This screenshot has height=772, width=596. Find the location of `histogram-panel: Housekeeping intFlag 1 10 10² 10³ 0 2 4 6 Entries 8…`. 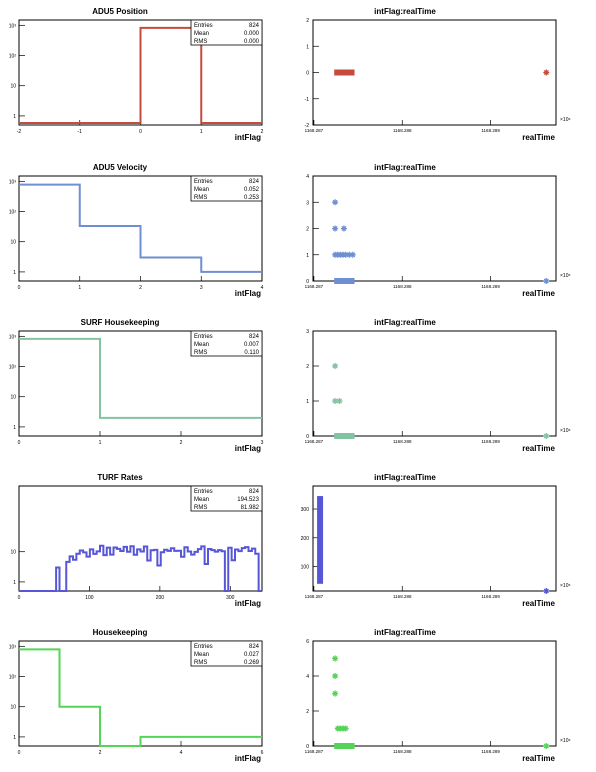

histogram-panel: Housekeeping intFlag 1 10 10² 10³ 0 2 4 6 Entries 8… is located at coordinates (136, 695).